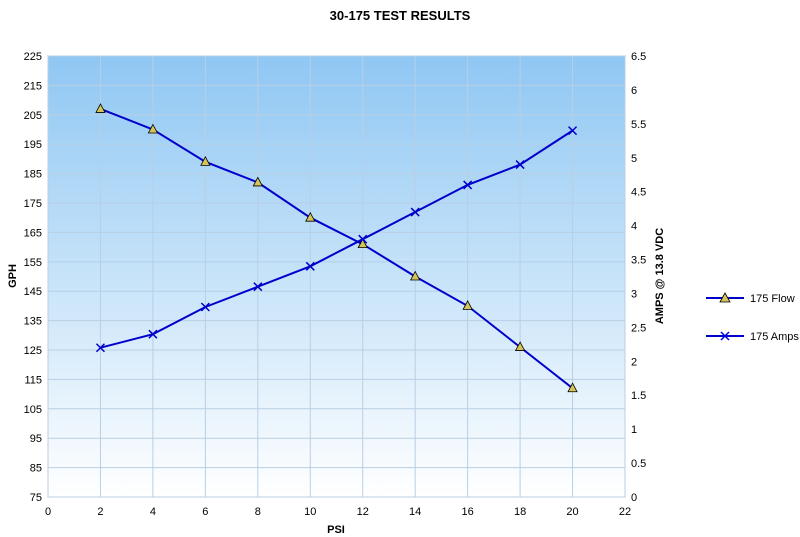 This screenshot has height=537, width=800. I want to click on x-axis-title: PSI, so click(336, 530).